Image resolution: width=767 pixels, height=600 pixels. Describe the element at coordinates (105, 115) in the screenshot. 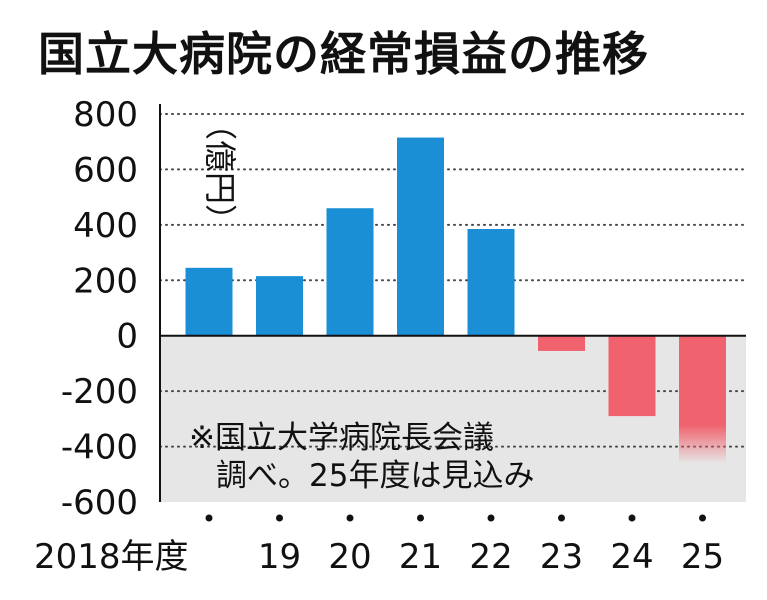

I see `y-tick-label: 800` at that location.